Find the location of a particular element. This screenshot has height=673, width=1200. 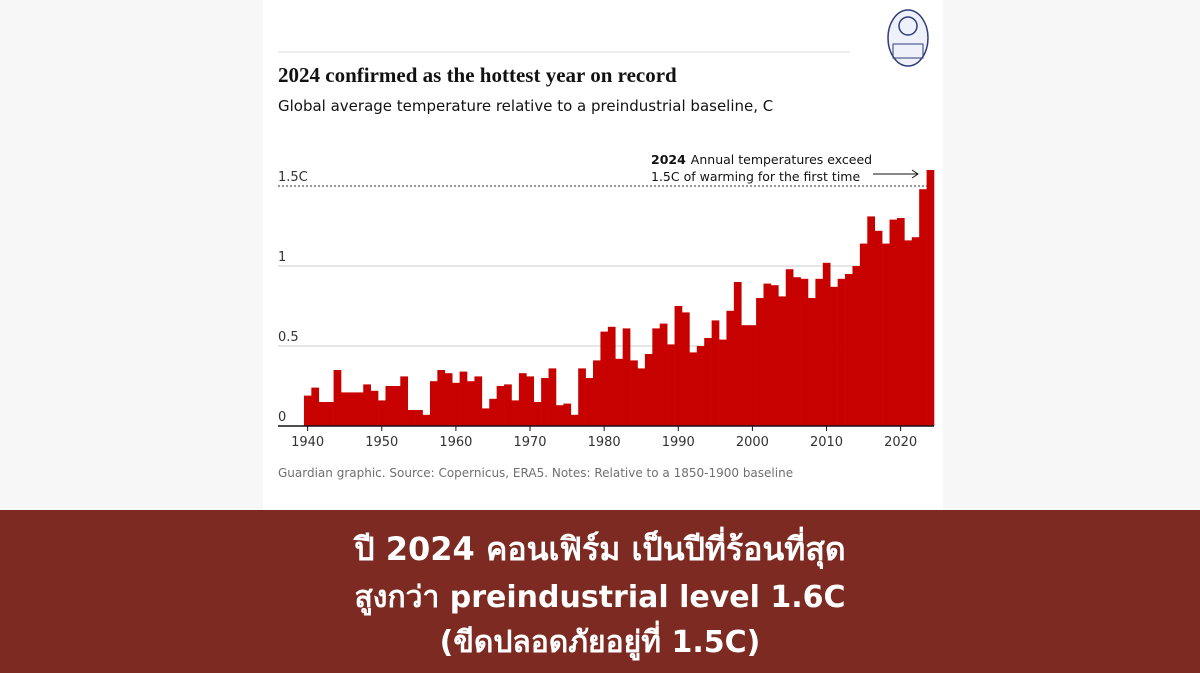

x-tick-label: 1940 is located at coordinates (307, 442).